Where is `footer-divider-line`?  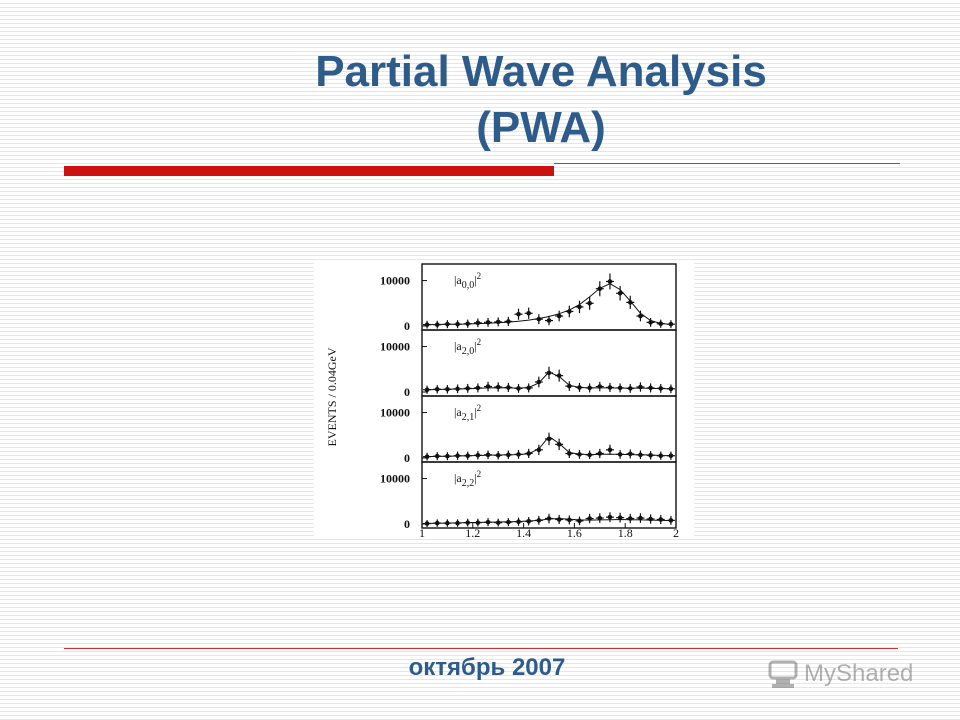
footer-divider-line is located at coordinates (481, 648).